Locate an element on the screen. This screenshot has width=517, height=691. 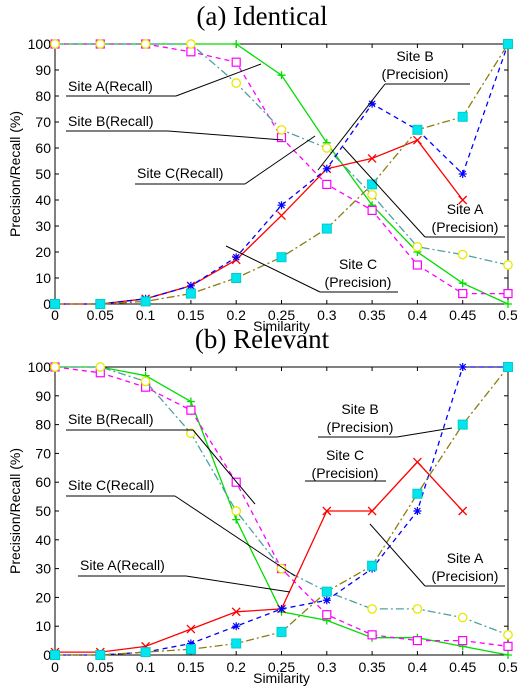
y-tick-label: 70 is located at coordinates (43, 453).